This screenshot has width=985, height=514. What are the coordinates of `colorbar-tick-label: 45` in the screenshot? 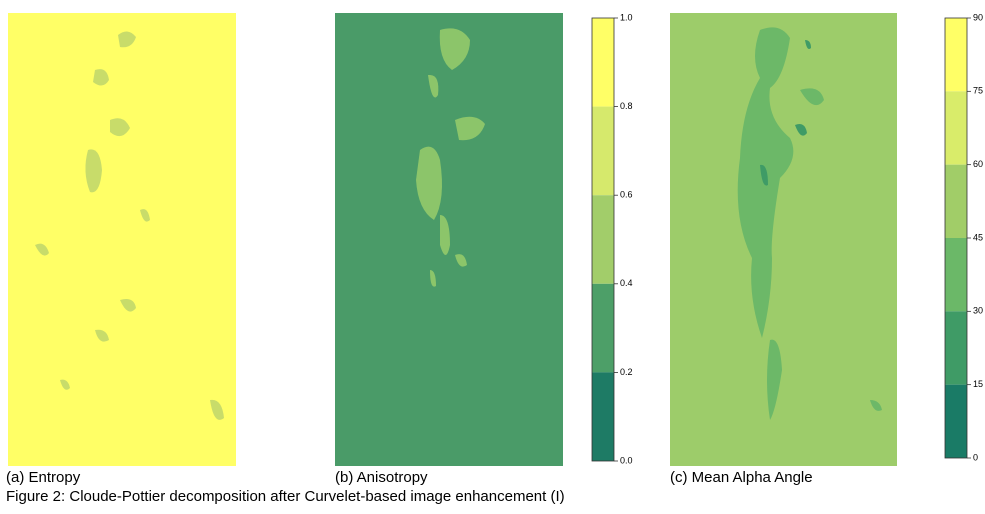 It's located at (978, 237).